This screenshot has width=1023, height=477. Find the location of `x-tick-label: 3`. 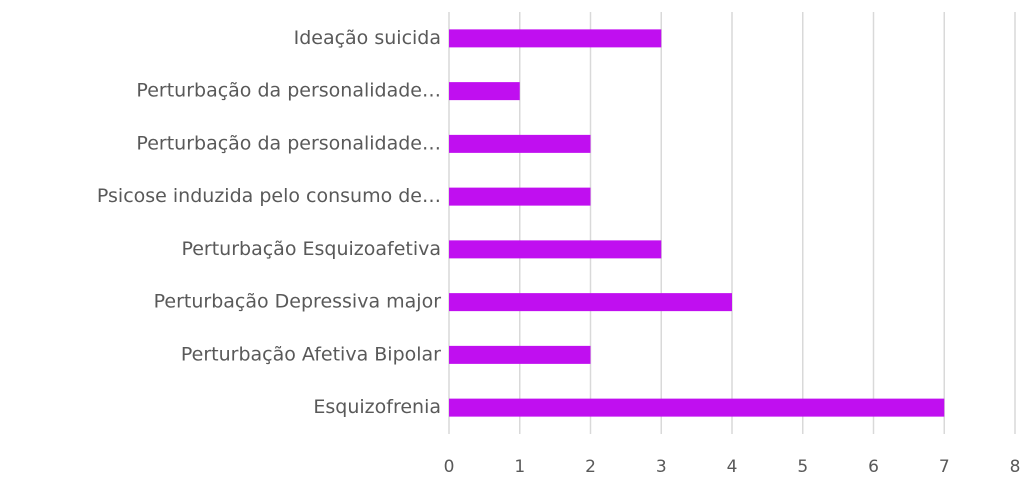

x-tick-label: 3 is located at coordinates (661, 467).